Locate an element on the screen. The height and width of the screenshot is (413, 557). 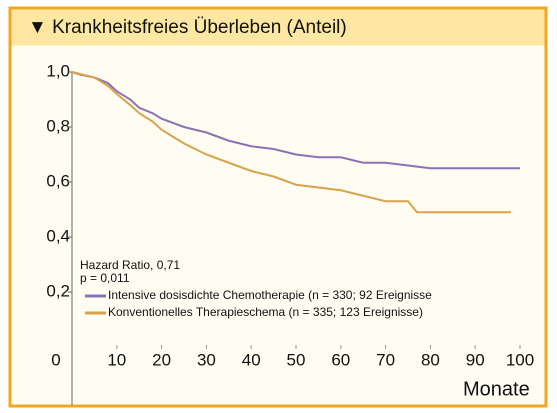
x-tick-label: 50 is located at coordinates (296, 359).